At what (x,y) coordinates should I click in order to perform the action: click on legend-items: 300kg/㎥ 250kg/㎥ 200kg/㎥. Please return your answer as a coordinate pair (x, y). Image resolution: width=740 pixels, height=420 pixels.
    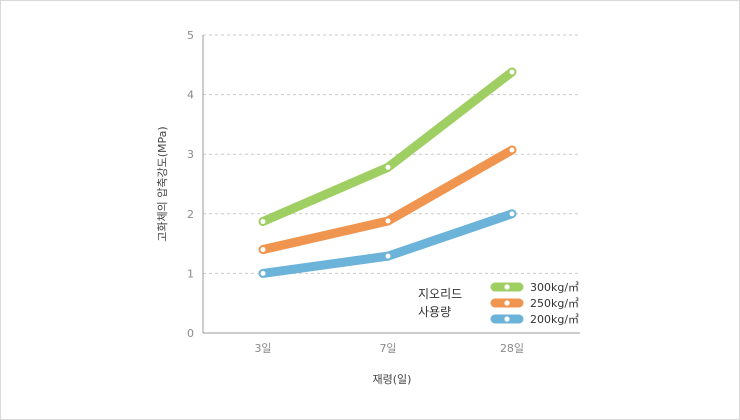
    Looking at the image, I should click on (534, 303).